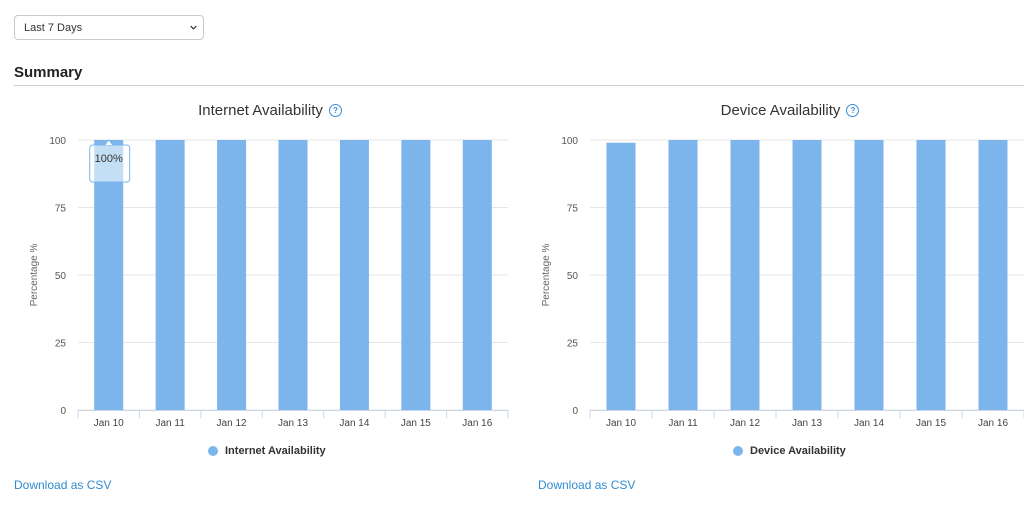 The width and height of the screenshot is (1024, 509). Describe the element at coordinates (519, 85) in the screenshot. I see `section-divider` at that location.